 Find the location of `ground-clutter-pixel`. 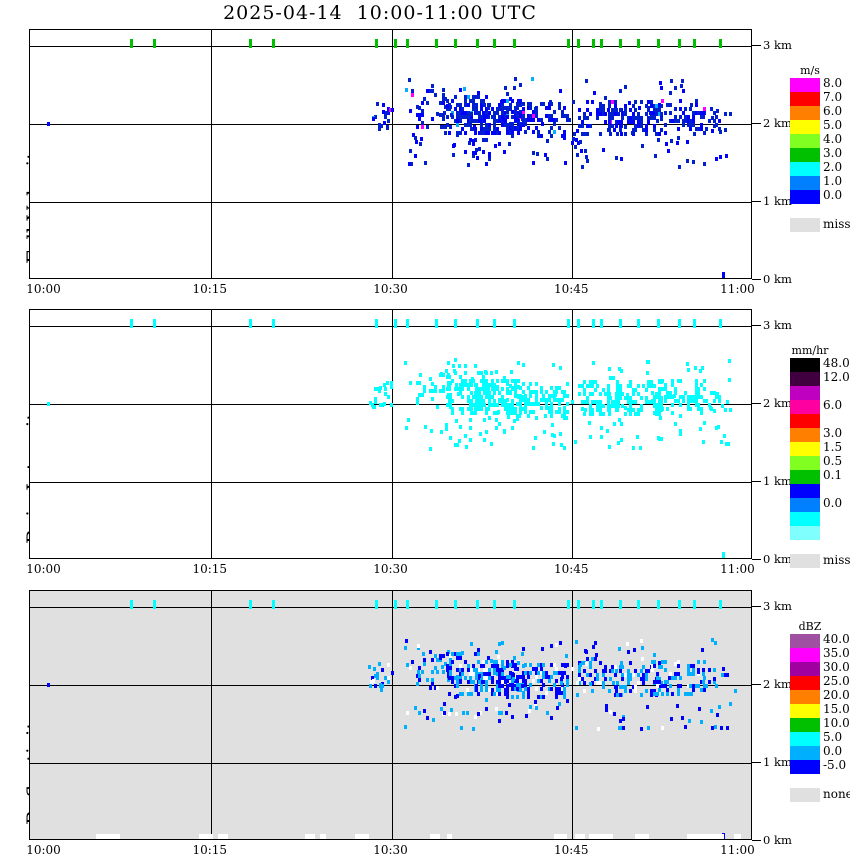

ground-clutter-pixel is located at coordinates (206, 836).